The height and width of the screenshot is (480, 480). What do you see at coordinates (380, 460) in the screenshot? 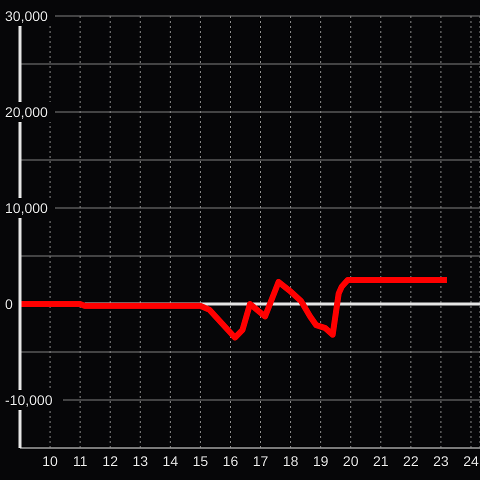
I see `x-tick-label: 21` at bounding box center [380, 460].